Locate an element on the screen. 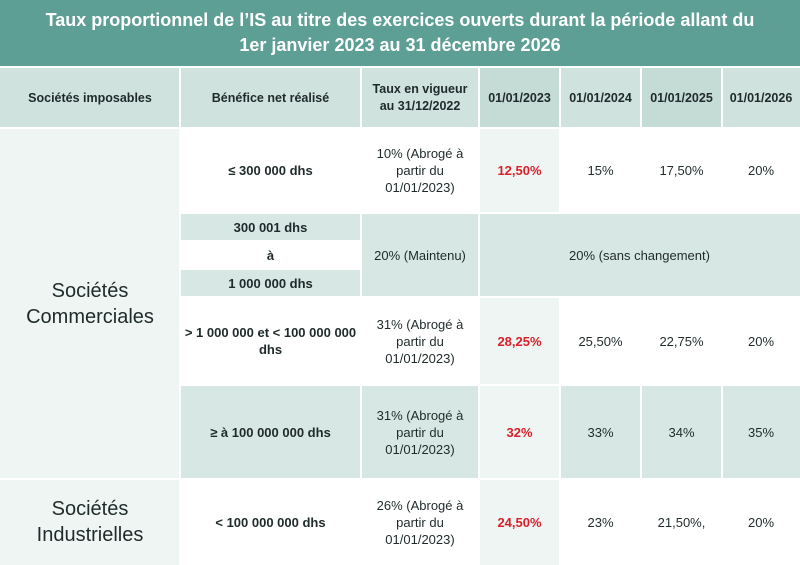 This screenshot has width=800, height=565. header-2026: 01/01/2026 is located at coordinates (761, 98).